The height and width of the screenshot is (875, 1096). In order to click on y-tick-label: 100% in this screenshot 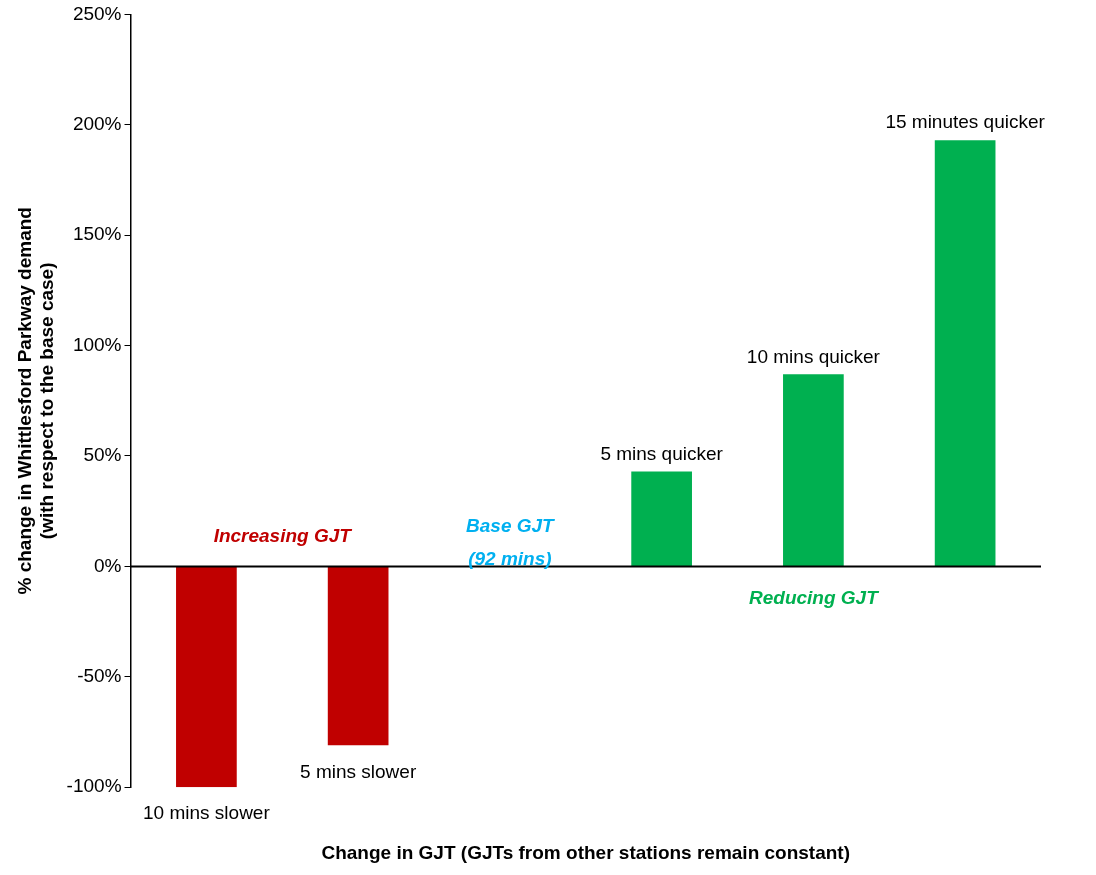, I will do `click(97, 344)`.